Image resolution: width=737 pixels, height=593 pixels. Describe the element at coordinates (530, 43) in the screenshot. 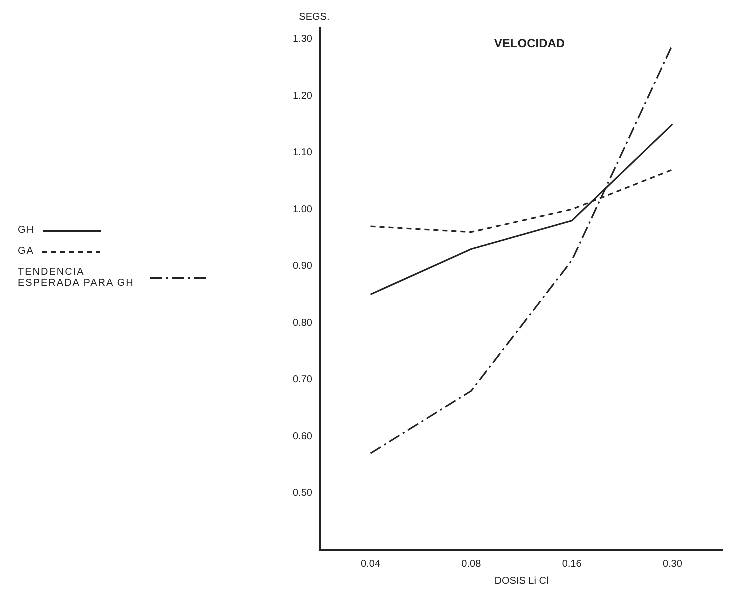

I see `text: VELOCIDAD` at that location.